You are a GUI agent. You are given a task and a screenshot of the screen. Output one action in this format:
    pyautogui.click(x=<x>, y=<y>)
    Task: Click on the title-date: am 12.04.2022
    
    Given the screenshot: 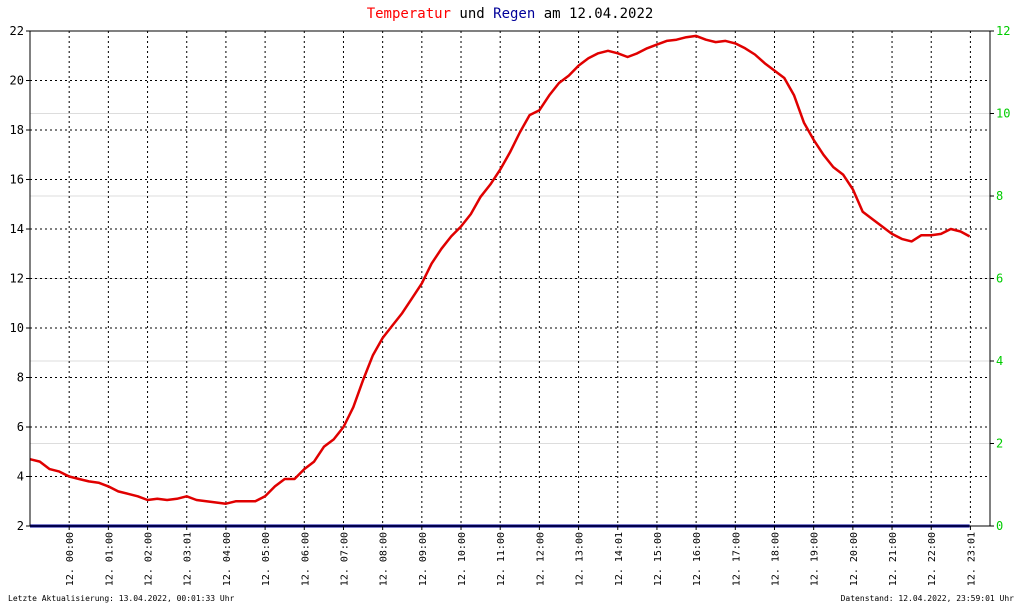 What is the action you would take?
    pyautogui.click(x=594, y=14)
    